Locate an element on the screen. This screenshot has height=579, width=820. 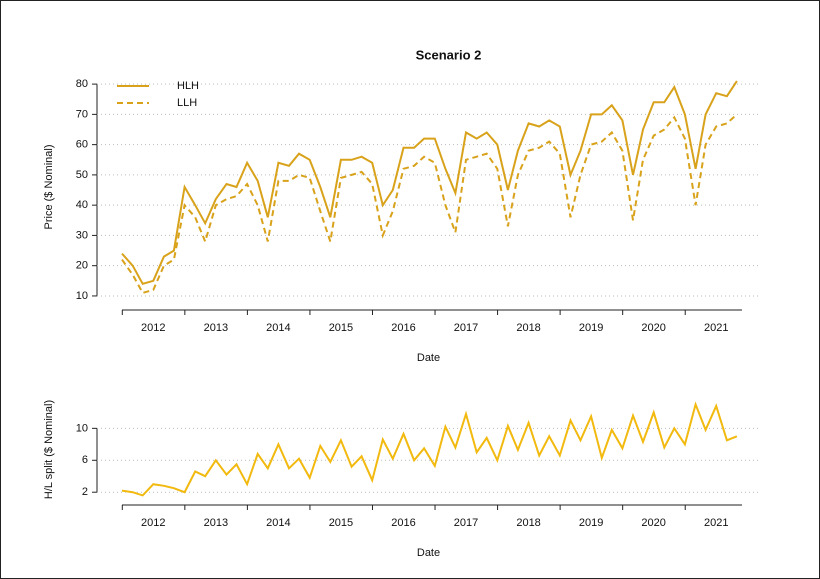
y-tick-label: 6 is located at coordinates (85, 460).